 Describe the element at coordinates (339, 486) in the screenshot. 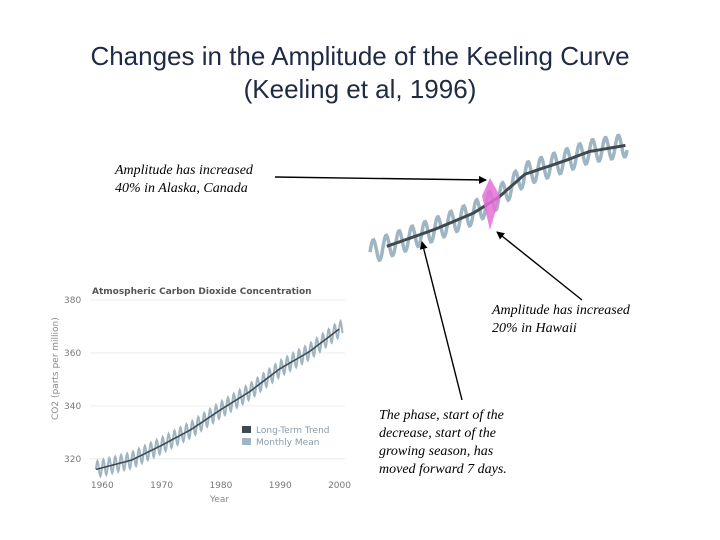

I see `main-x-tick-label: 2000` at that location.